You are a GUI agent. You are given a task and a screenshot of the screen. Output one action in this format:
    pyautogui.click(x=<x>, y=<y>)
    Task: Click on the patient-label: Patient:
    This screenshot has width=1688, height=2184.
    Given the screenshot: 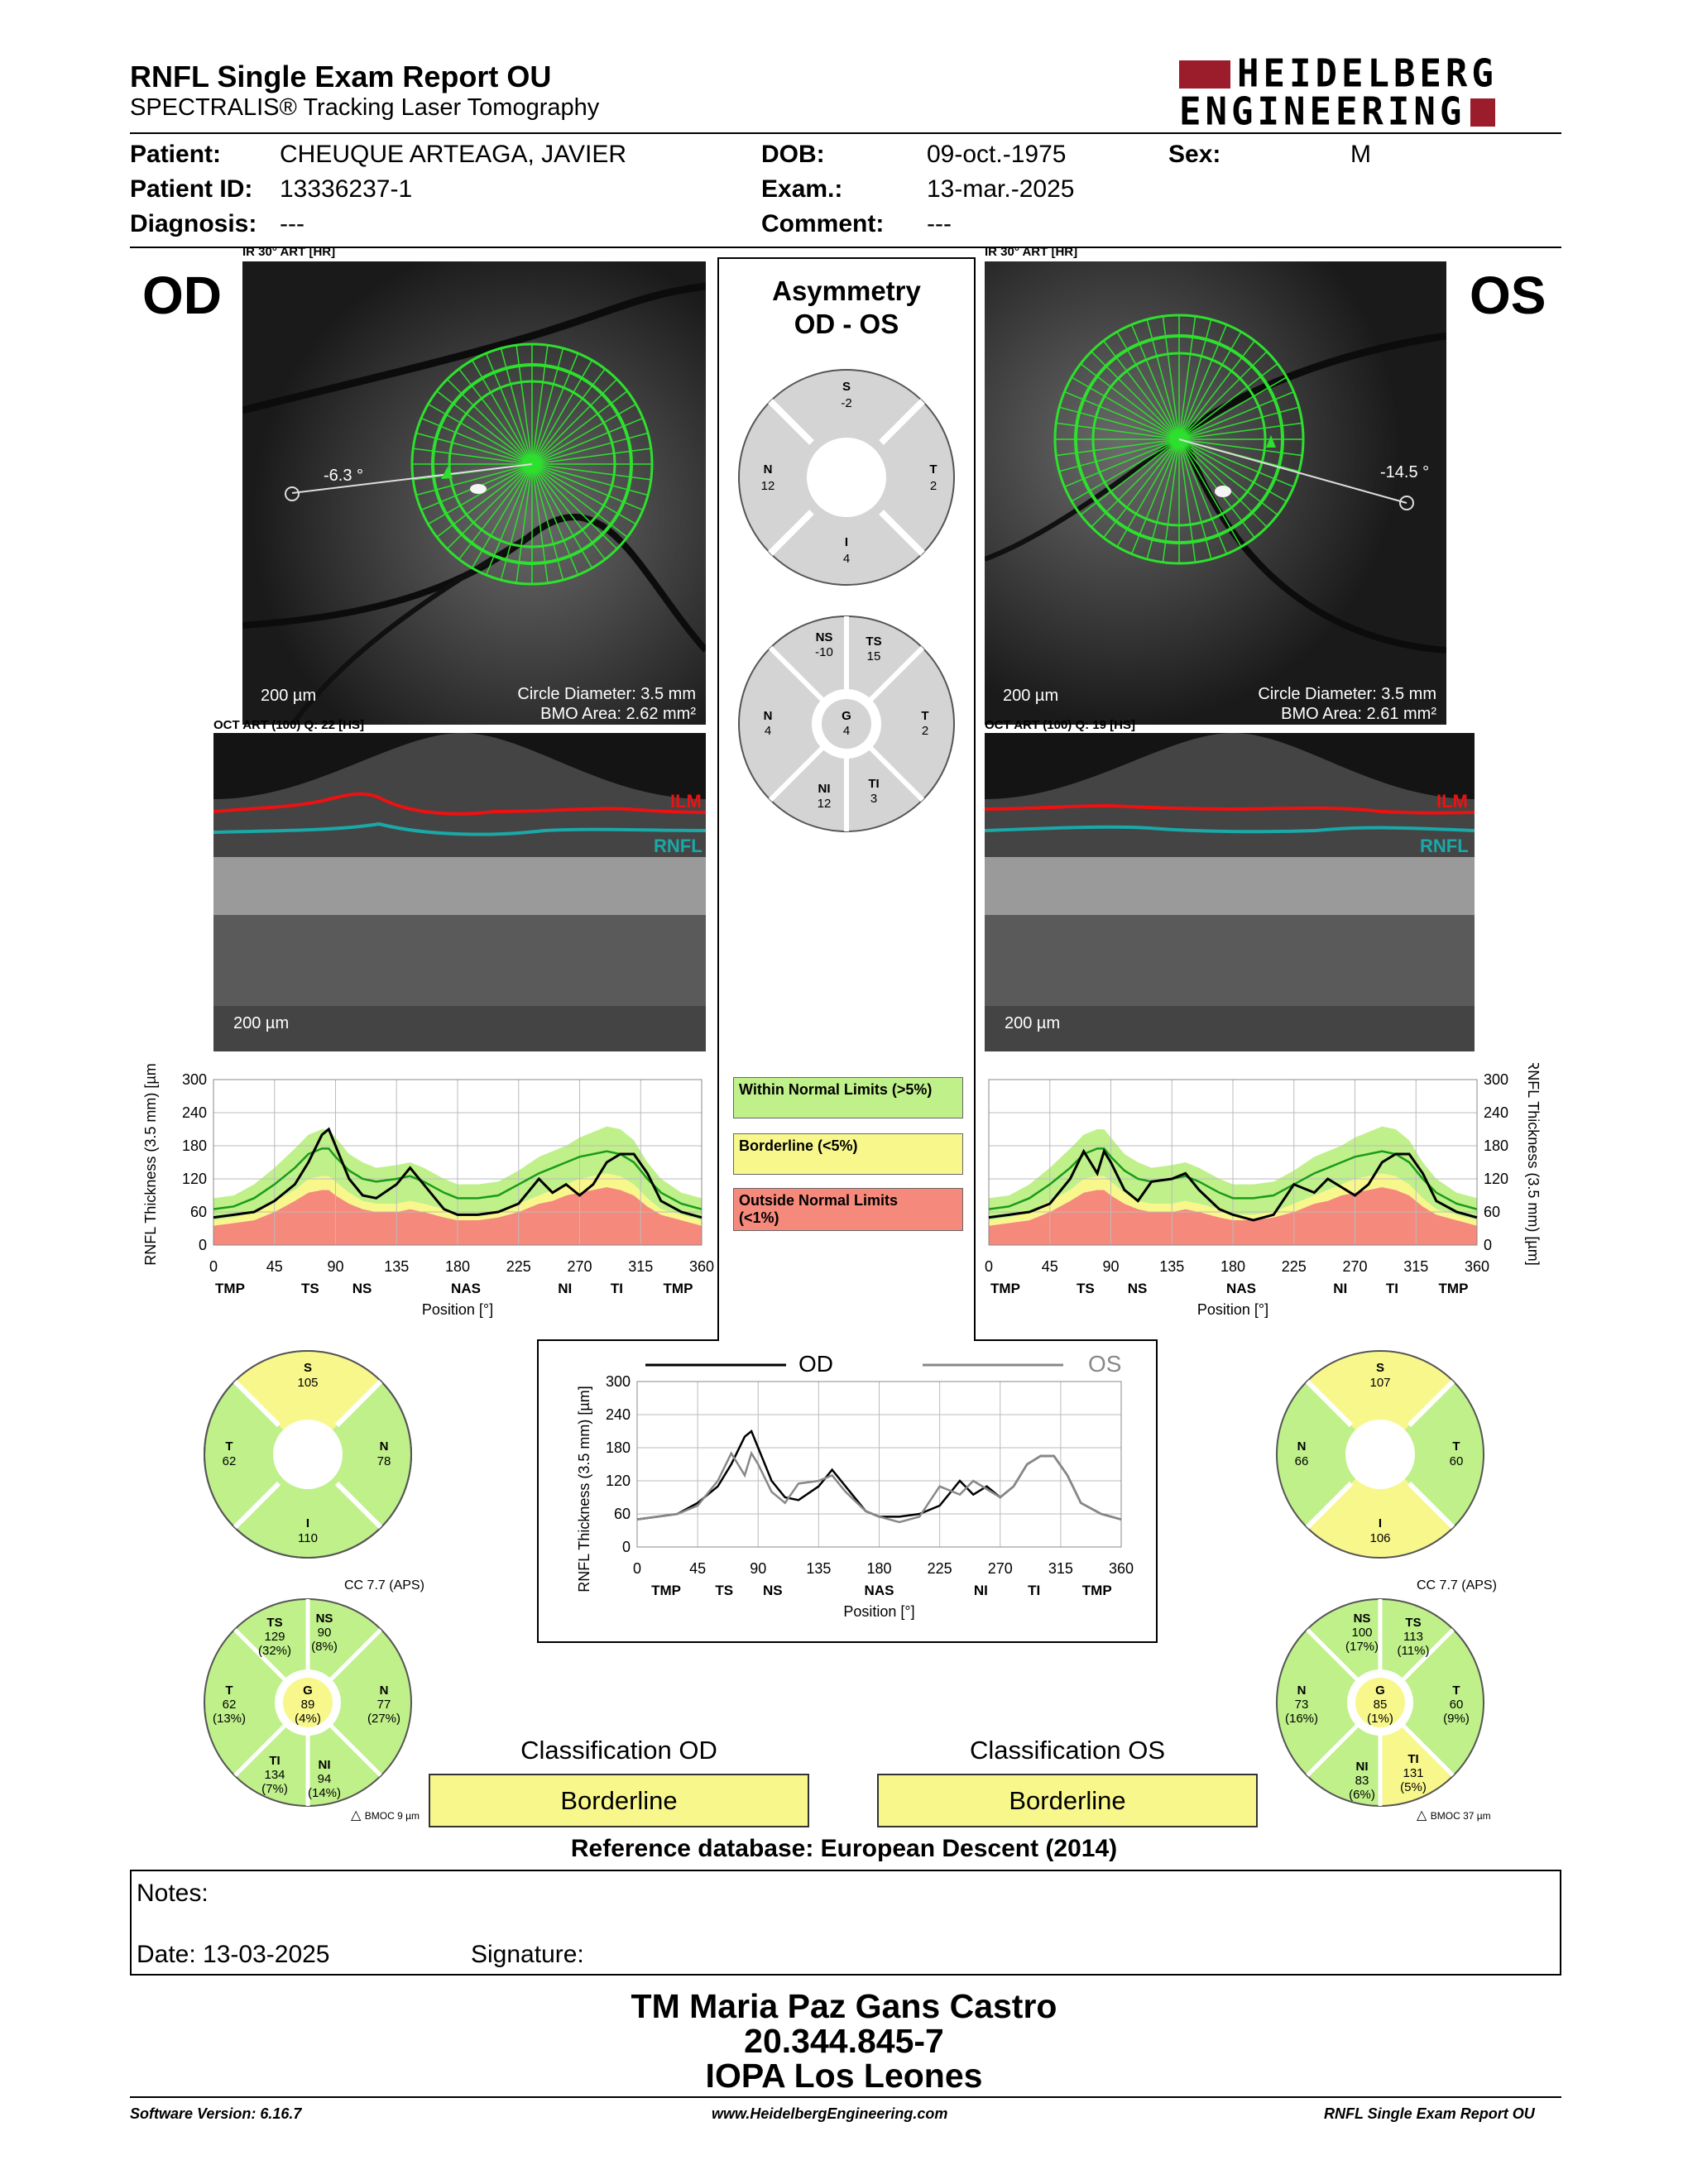 What is the action you would take?
    pyautogui.click(x=176, y=154)
    